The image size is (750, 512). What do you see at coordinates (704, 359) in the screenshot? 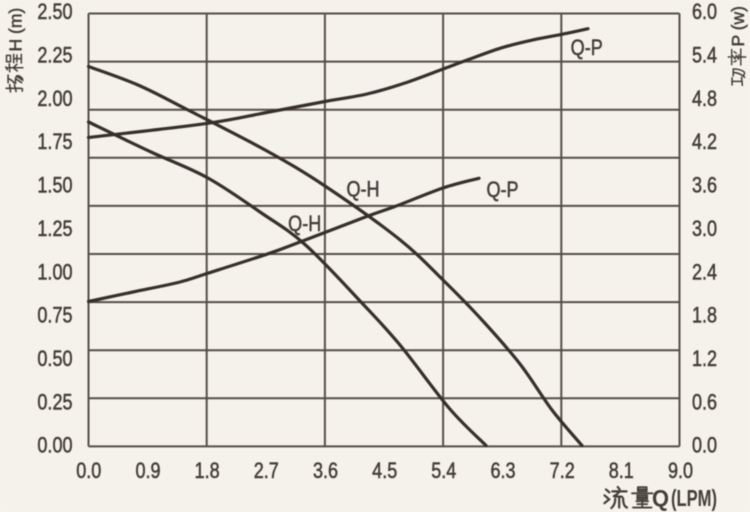
I see `svg-text: 1.2` at bounding box center [704, 359].